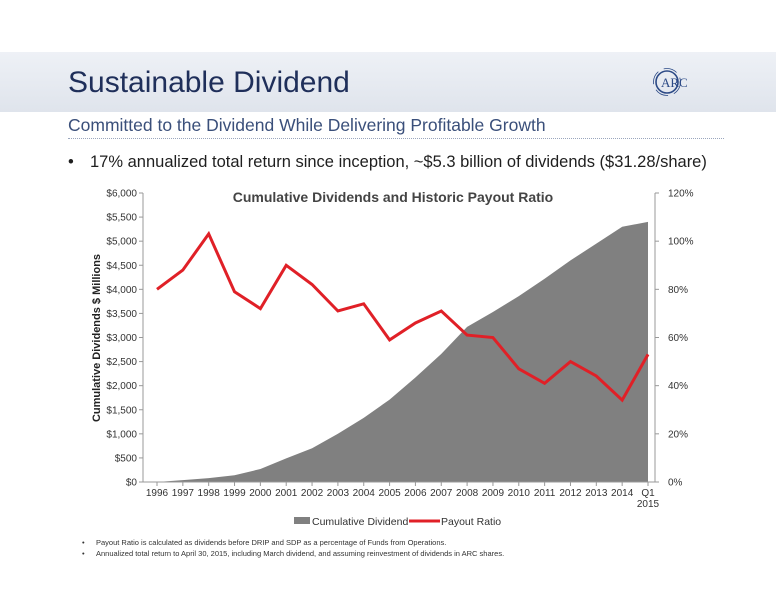 This screenshot has height=600, width=776. Describe the element at coordinates (157, 493) in the screenshot. I see `x-tick-label: 1996` at that location.